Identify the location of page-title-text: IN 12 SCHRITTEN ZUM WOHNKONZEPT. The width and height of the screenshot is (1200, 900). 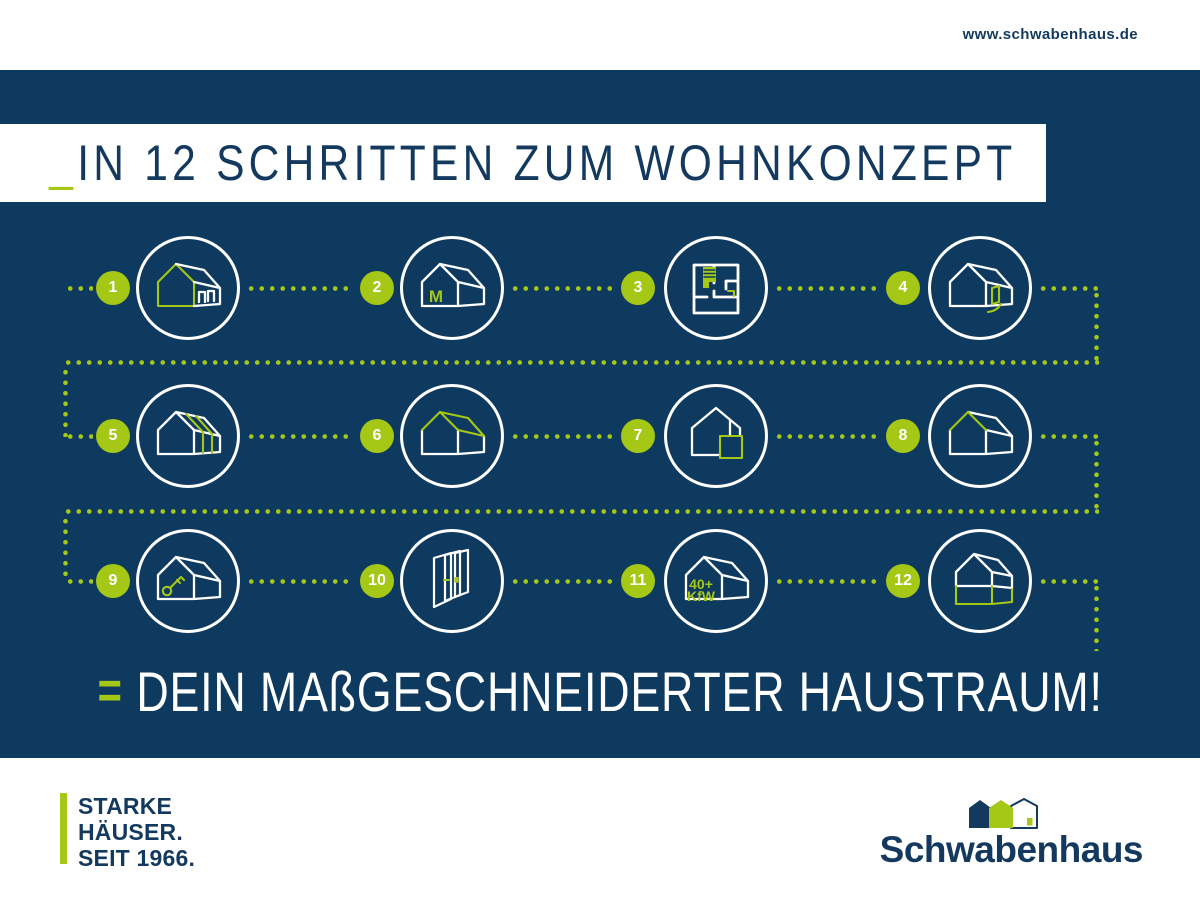
(547, 163).